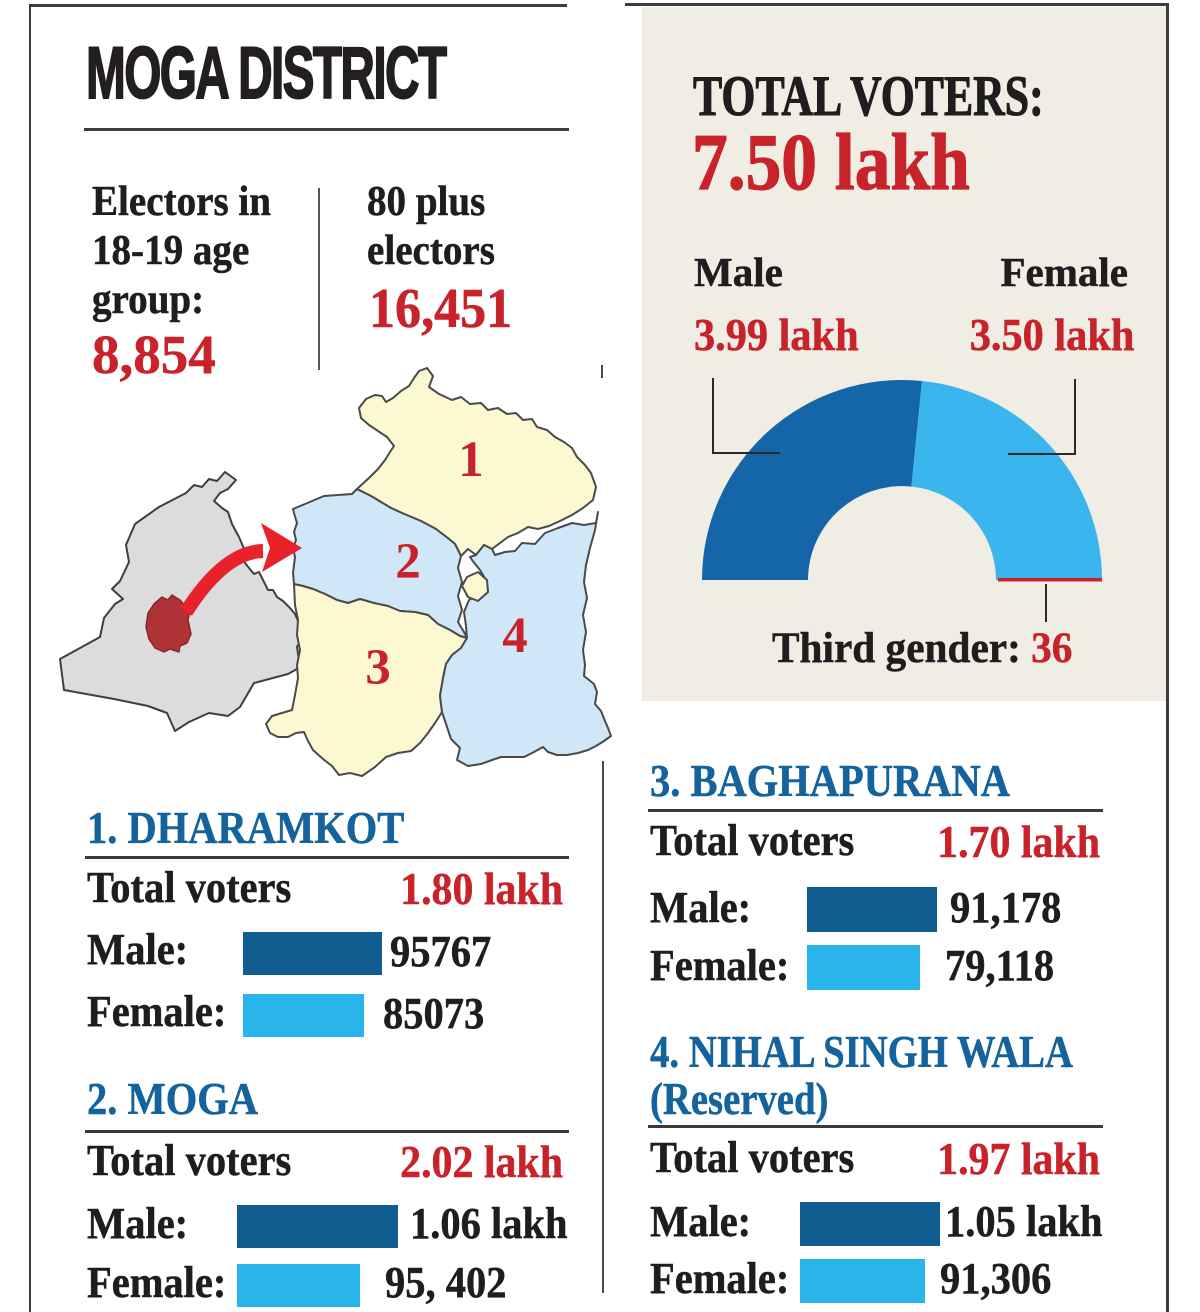 This screenshot has height=1312, width=1200. Describe the element at coordinates (408, 562) in the screenshot. I see `svg-text: 2` at that location.